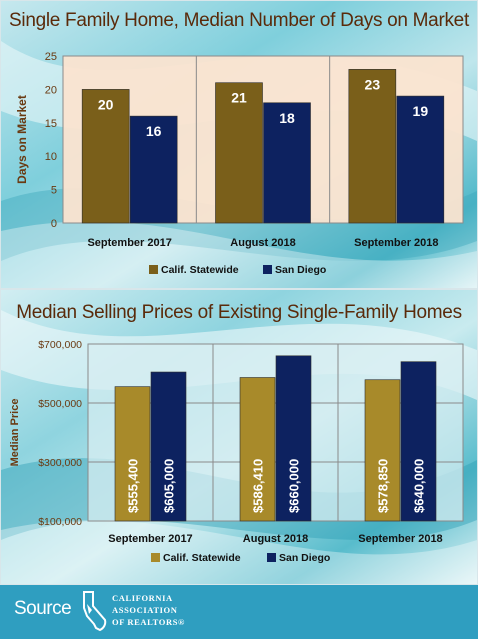  What do you see at coordinates (287, 118) in the screenshot?
I see `data-label: 18` at bounding box center [287, 118].